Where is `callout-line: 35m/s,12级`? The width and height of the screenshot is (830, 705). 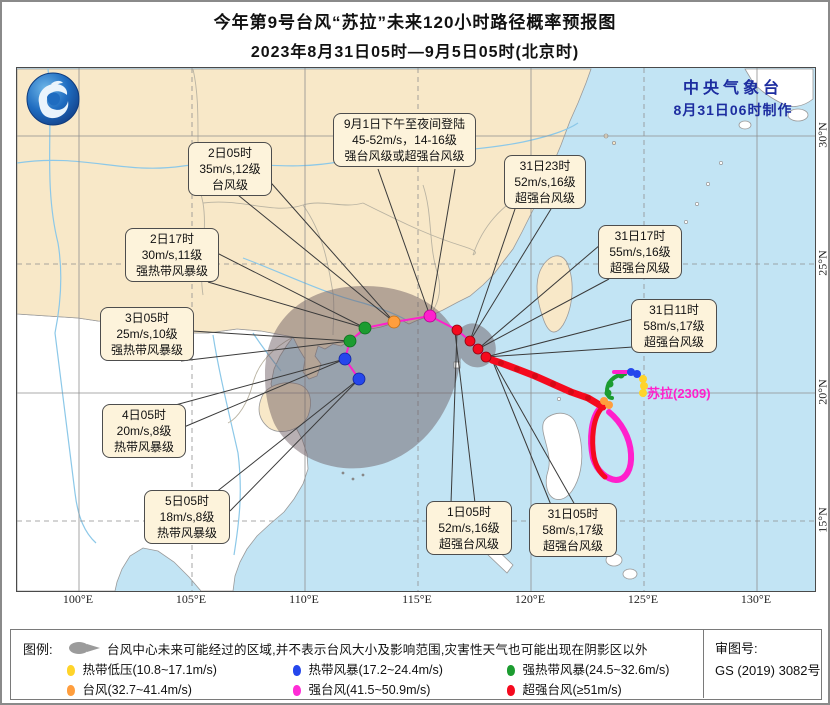
callout-line: 35m/s,12级 is located at coordinates (230, 169).